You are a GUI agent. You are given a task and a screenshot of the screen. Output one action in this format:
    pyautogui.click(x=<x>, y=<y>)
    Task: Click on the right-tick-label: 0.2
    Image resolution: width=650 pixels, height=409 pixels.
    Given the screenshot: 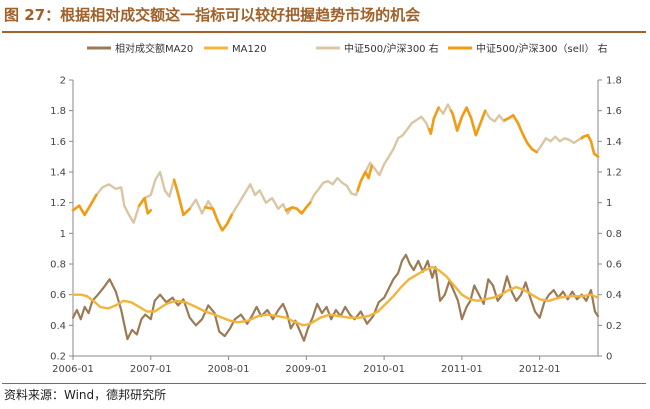 What is the action you would take?
    pyautogui.click(x=614, y=326)
    